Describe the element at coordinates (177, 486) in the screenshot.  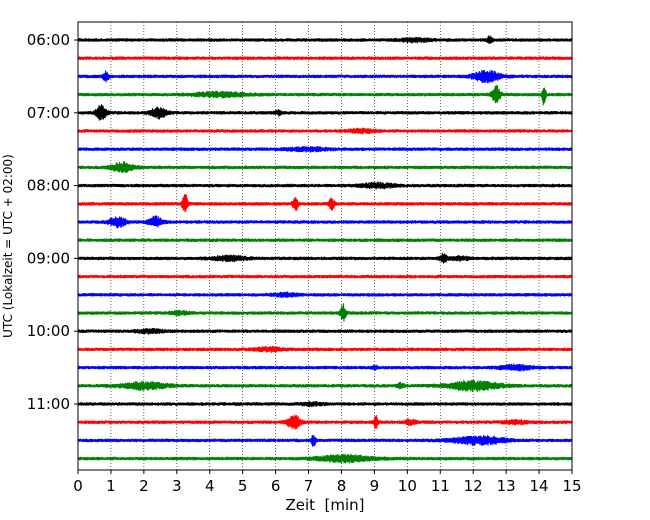
I see `x-tick-label: 3` at that location.